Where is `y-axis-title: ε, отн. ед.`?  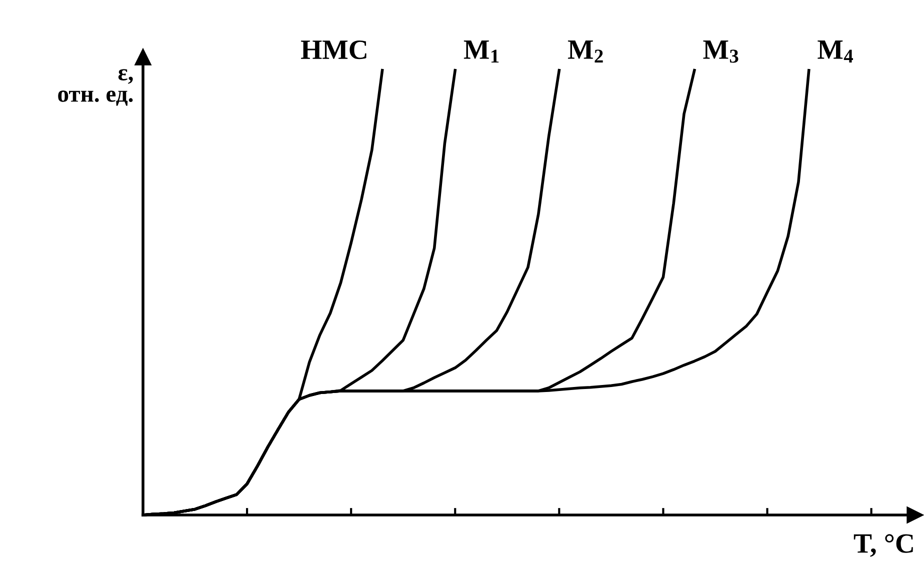
y-axis-title: ε, отн. ед. is located at coordinates (95, 87).